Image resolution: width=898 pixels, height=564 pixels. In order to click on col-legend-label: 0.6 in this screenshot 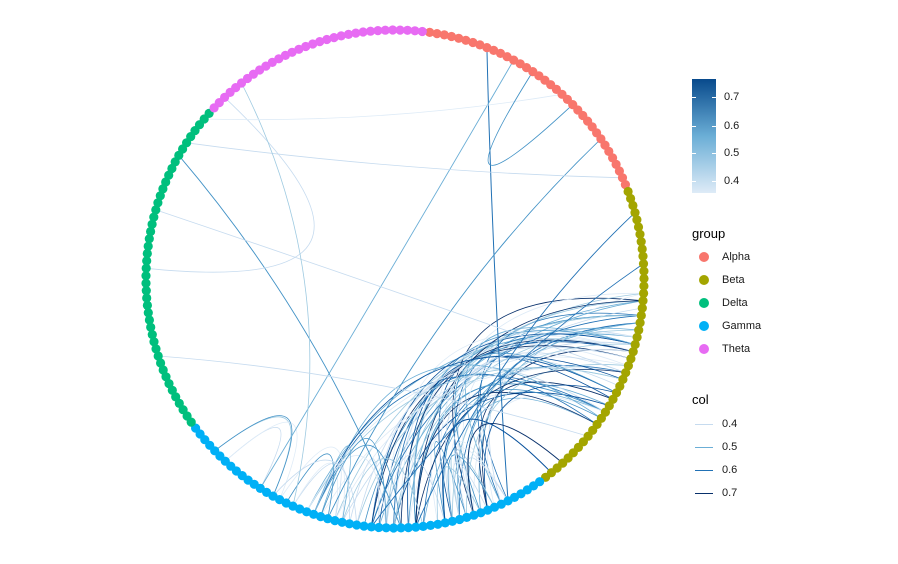, I will do `click(730, 470)`.